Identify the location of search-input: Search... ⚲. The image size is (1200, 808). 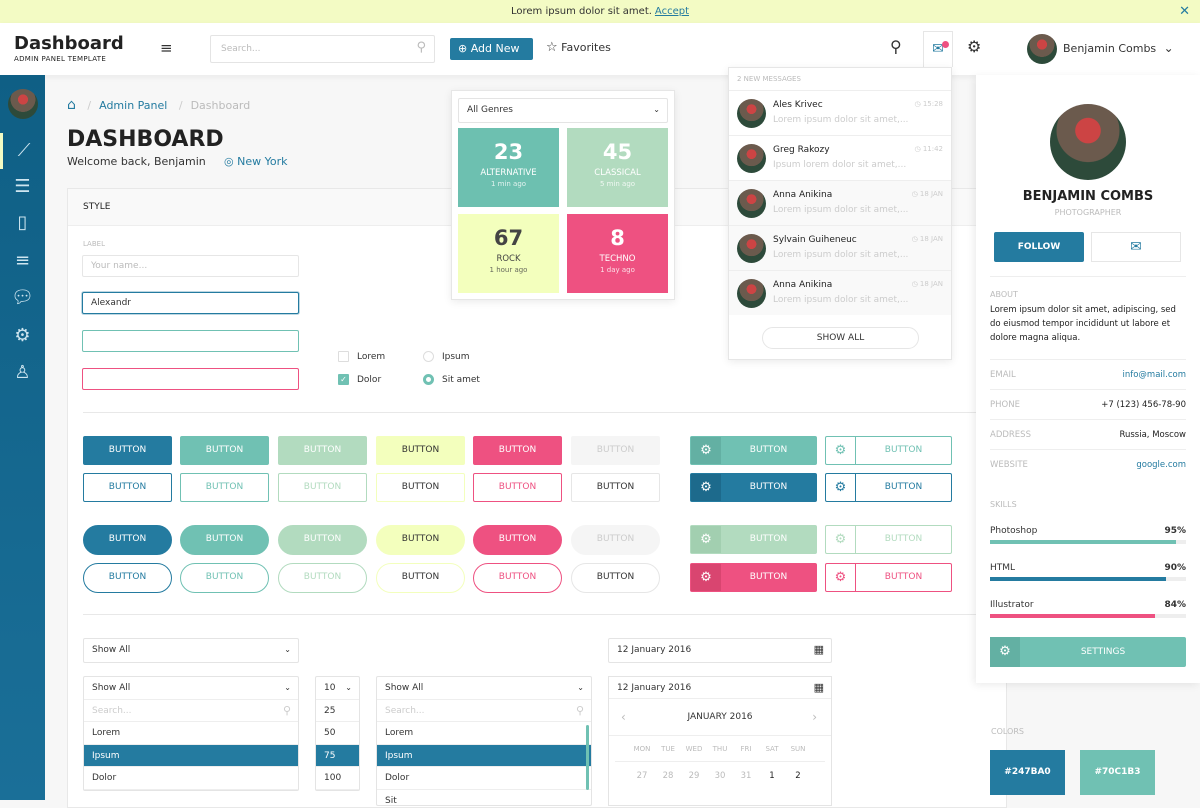
(322, 49).